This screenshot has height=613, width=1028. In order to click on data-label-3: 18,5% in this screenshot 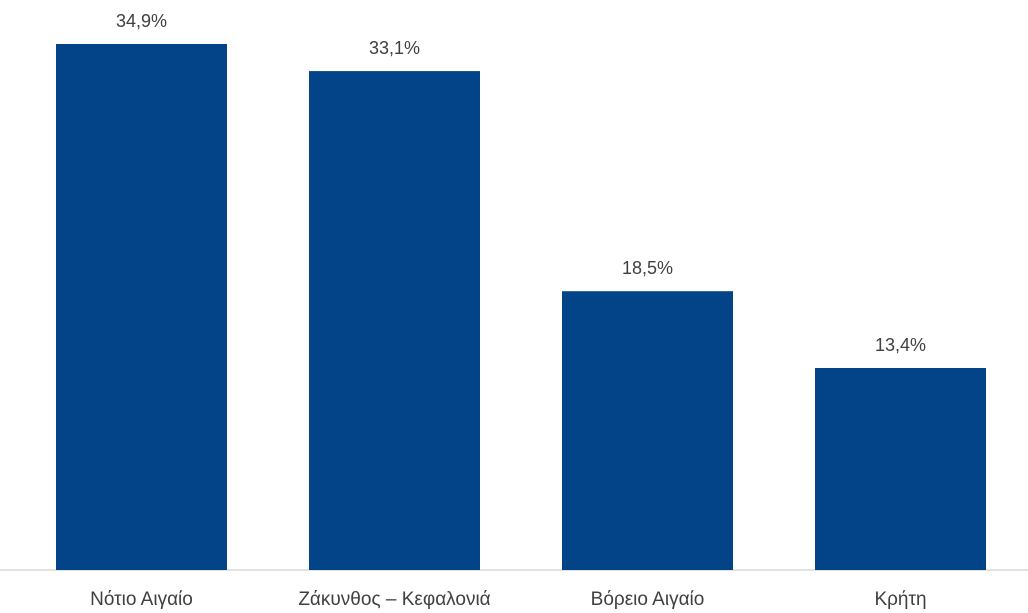, I will do `click(647, 268)`.